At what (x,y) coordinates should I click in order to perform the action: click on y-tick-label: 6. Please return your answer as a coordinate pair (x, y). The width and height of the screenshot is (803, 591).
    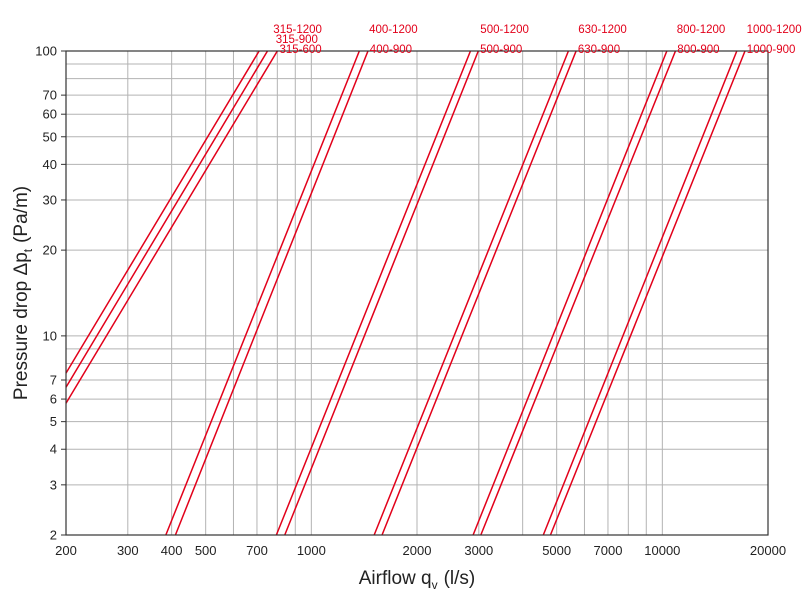
    Looking at the image, I should click on (53, 399).